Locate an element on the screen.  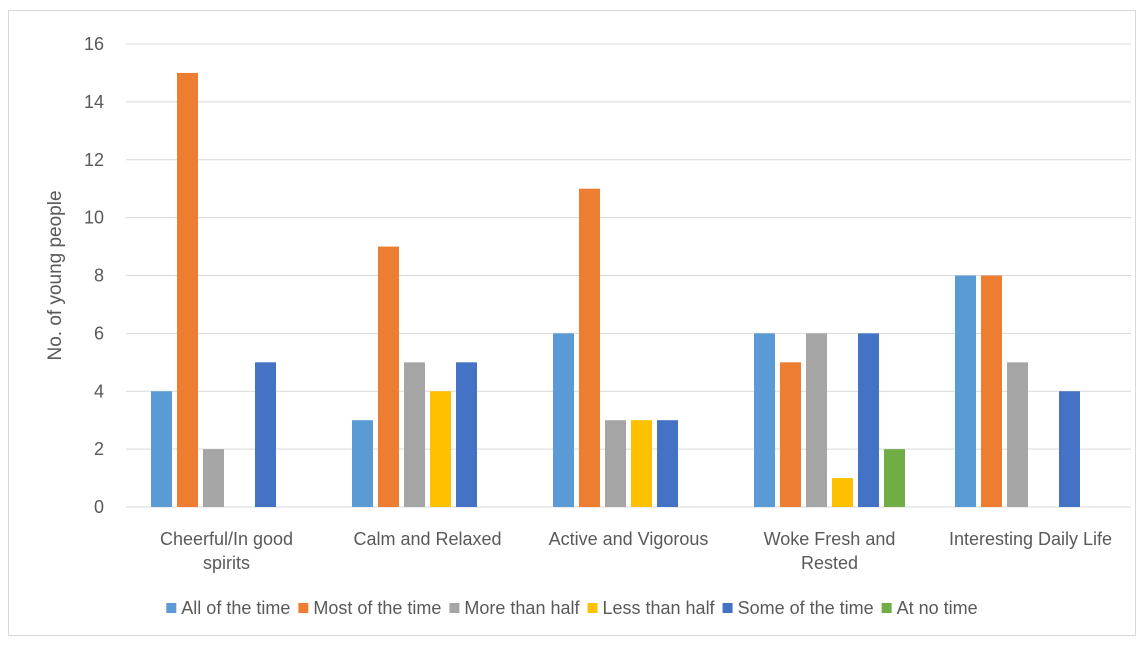
y-tick-label: 4 is located at coordinates (99, 391).